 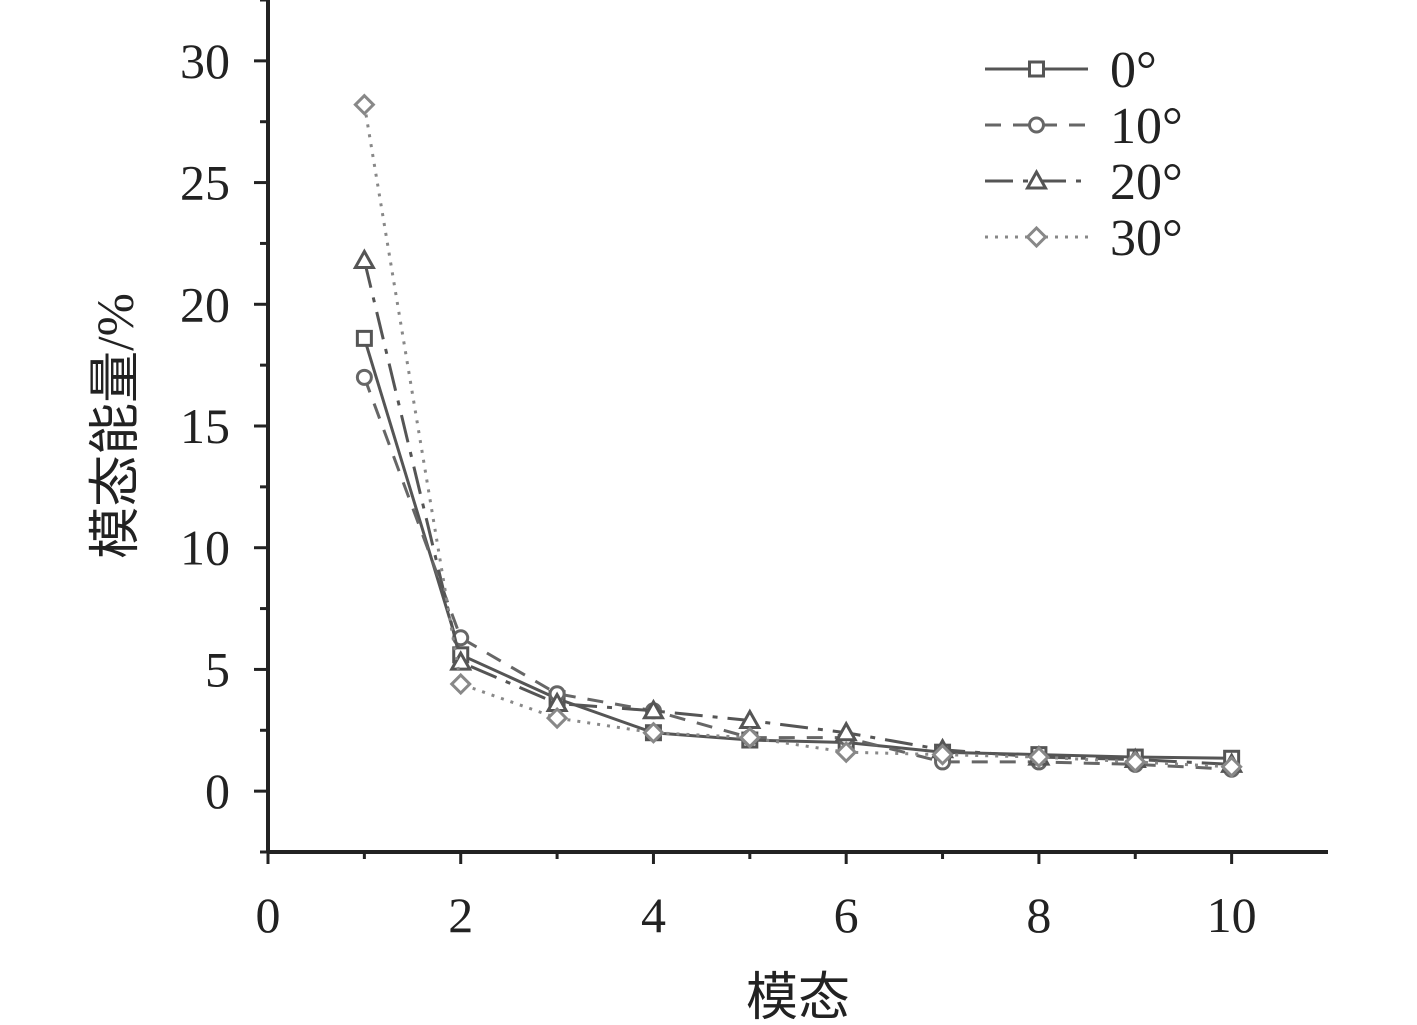 I want to click on y-tick-label: 20, so click(x=205, y=304).